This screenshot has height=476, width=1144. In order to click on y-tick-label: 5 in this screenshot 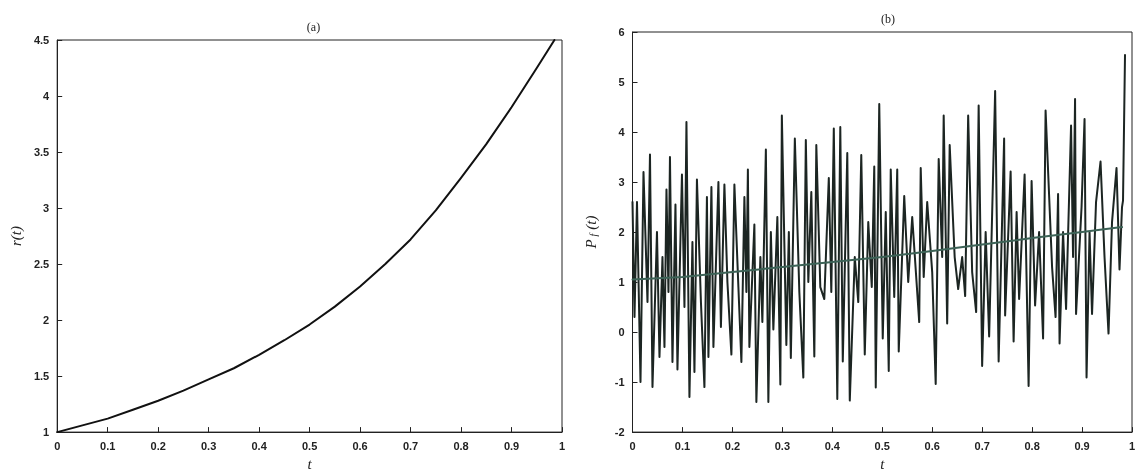, I will do `click(621, 82)`.